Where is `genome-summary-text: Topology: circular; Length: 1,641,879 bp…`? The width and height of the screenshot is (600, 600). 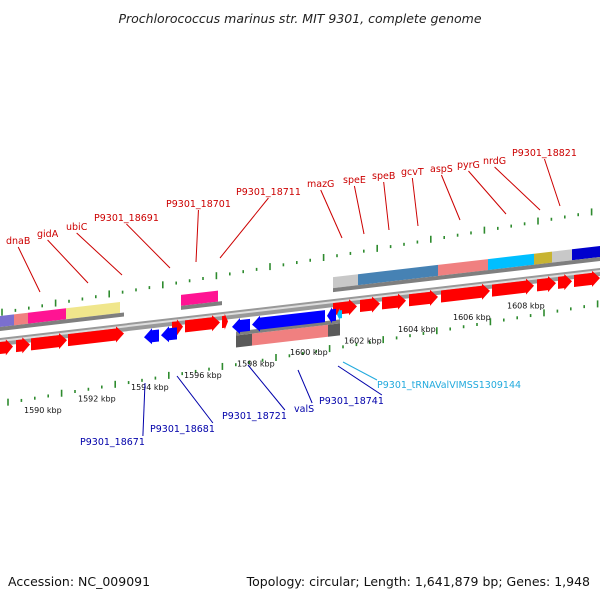
genome-summary-text: Topology: circular; Length: 1,641,879 bp… is located at coordinates (418, 581).